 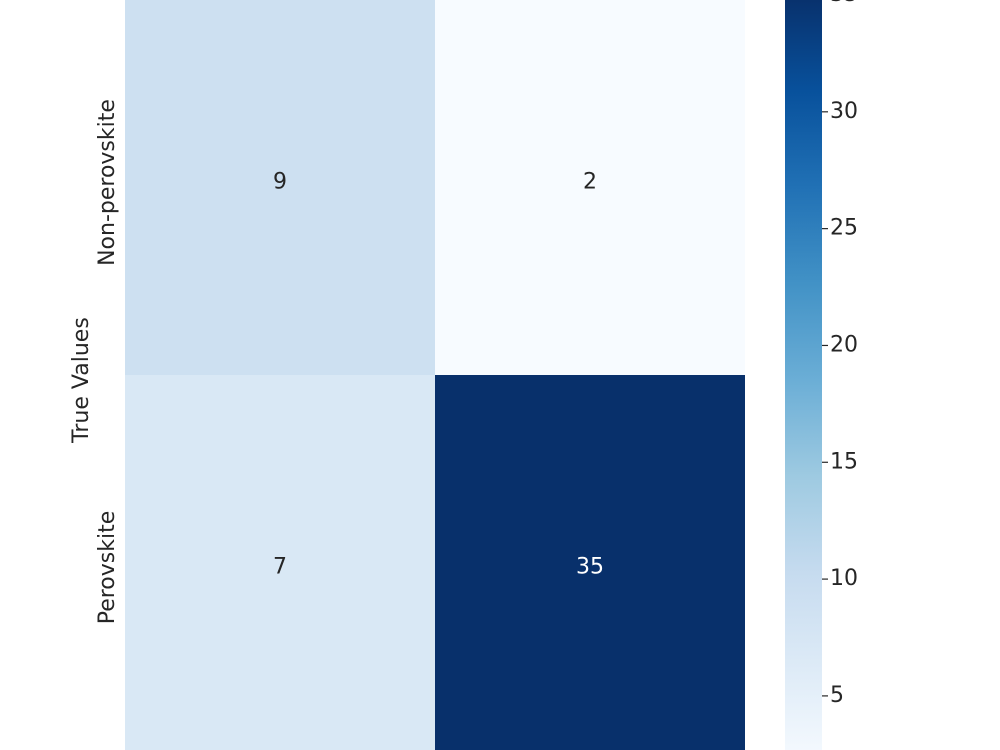 What do you see at coordinates (81, 380) in the screenshot?
I see `y-axis-label: True Values` at bounding box center [81, 380].